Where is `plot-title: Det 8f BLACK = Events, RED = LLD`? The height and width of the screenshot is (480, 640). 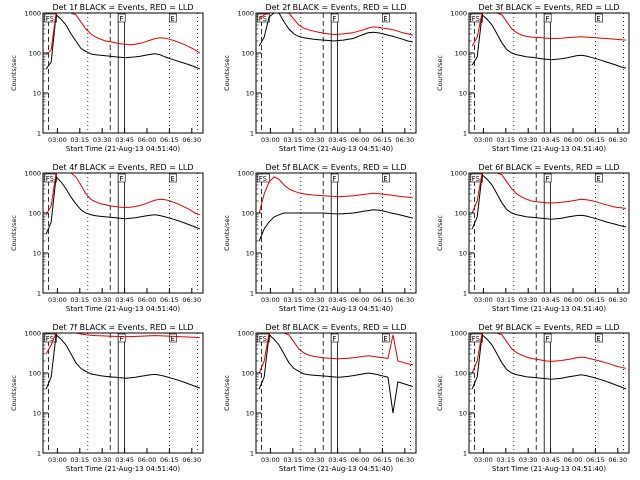 plot-title: Det 8f BLACK = Events, RED = LLD is located at coordinates (335, 327).